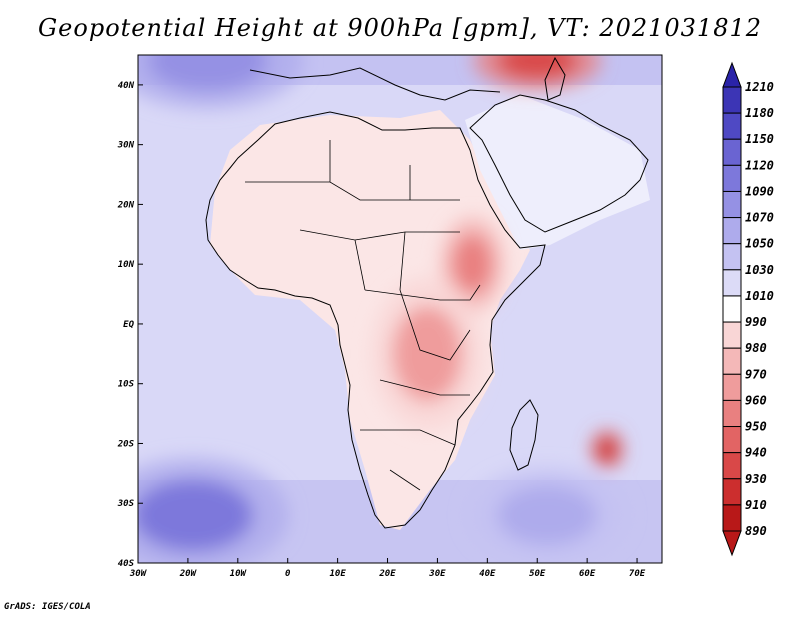 The width and height of the screenshot is (800, 618). Describe the element at coordinates (126, 86) in the screenshot. I see `lat-tick-label: 40N` at that location.